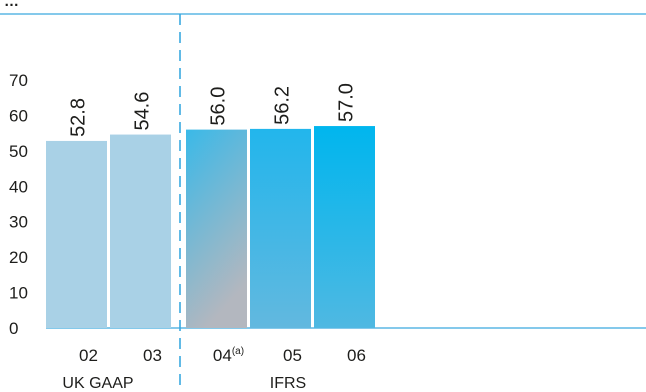 This screenshot has width=646, height=392. I want to click on value-labels: 52.8 54.6 56.0 56.2 57.0, so click(213, 110).